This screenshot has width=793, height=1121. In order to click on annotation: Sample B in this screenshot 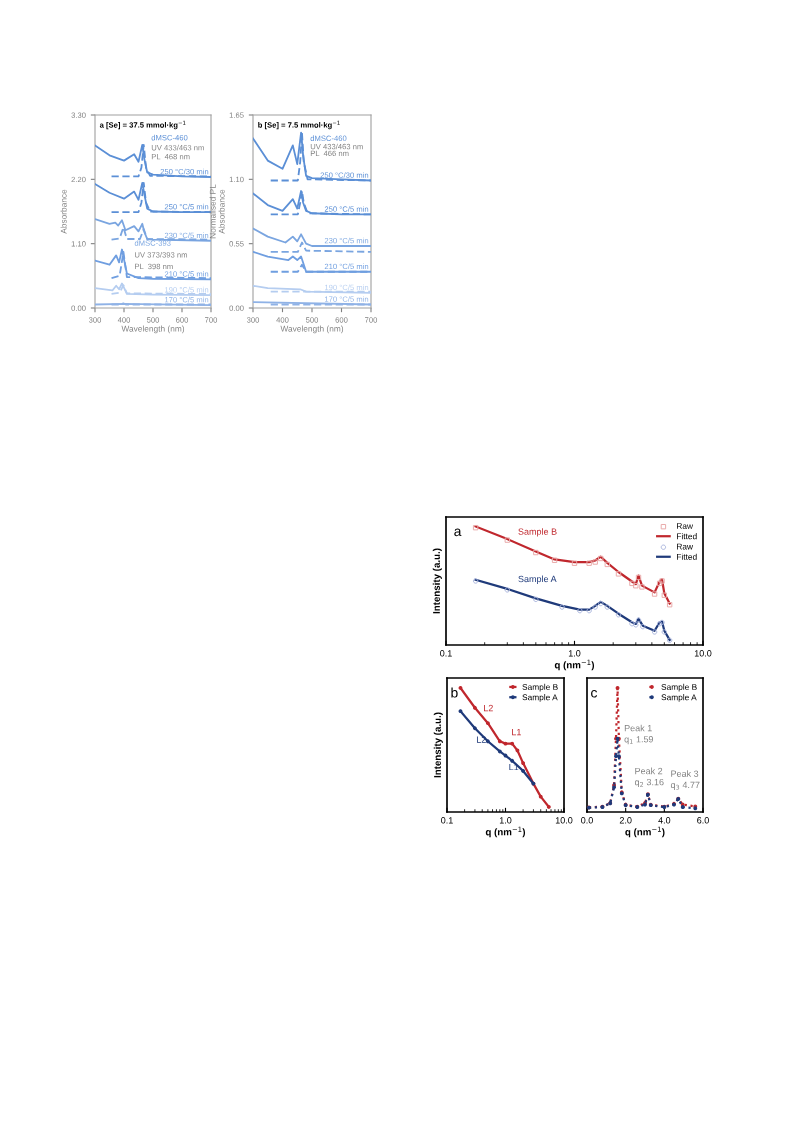, I will do `click(537, 532)`.